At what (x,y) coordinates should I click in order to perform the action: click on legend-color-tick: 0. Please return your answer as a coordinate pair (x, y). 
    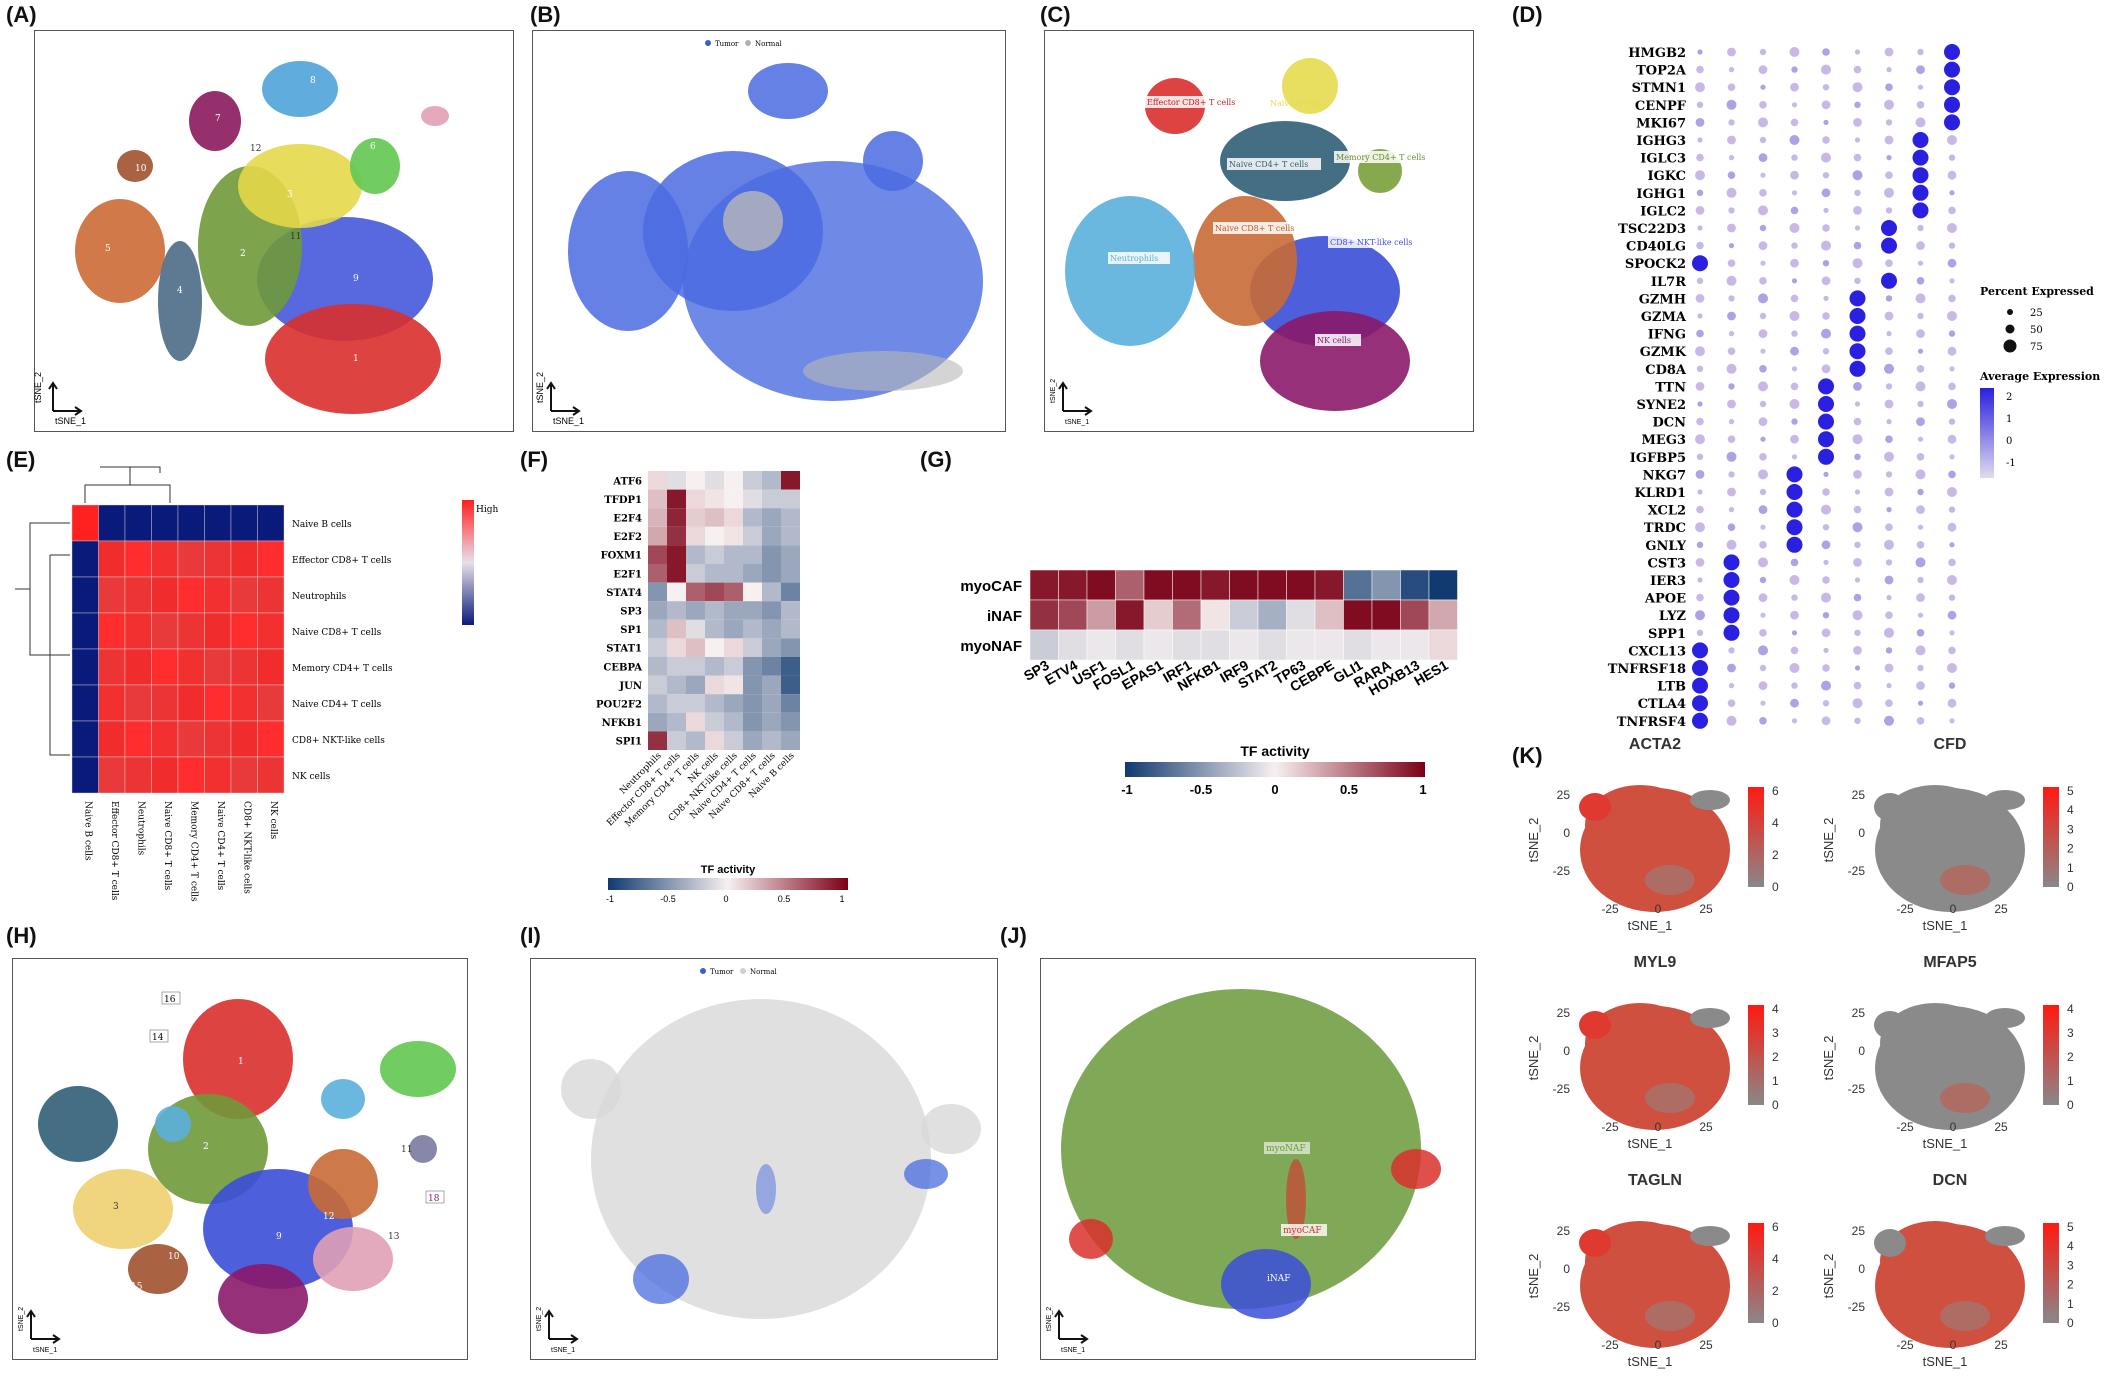
    Looking at the image, I should click on (2009, 441).